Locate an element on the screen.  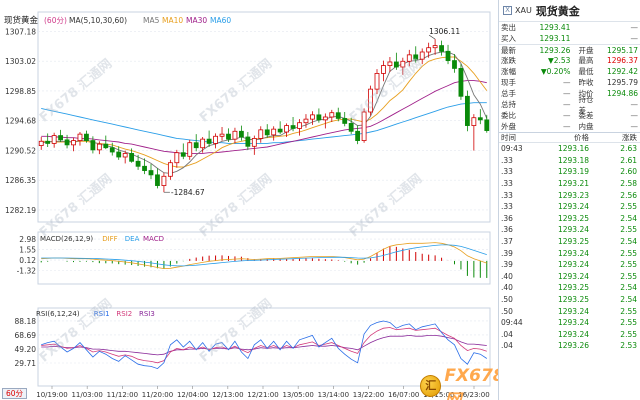
tick-row: .36 1293.25 2.54 is located at coordinates (569, 219).